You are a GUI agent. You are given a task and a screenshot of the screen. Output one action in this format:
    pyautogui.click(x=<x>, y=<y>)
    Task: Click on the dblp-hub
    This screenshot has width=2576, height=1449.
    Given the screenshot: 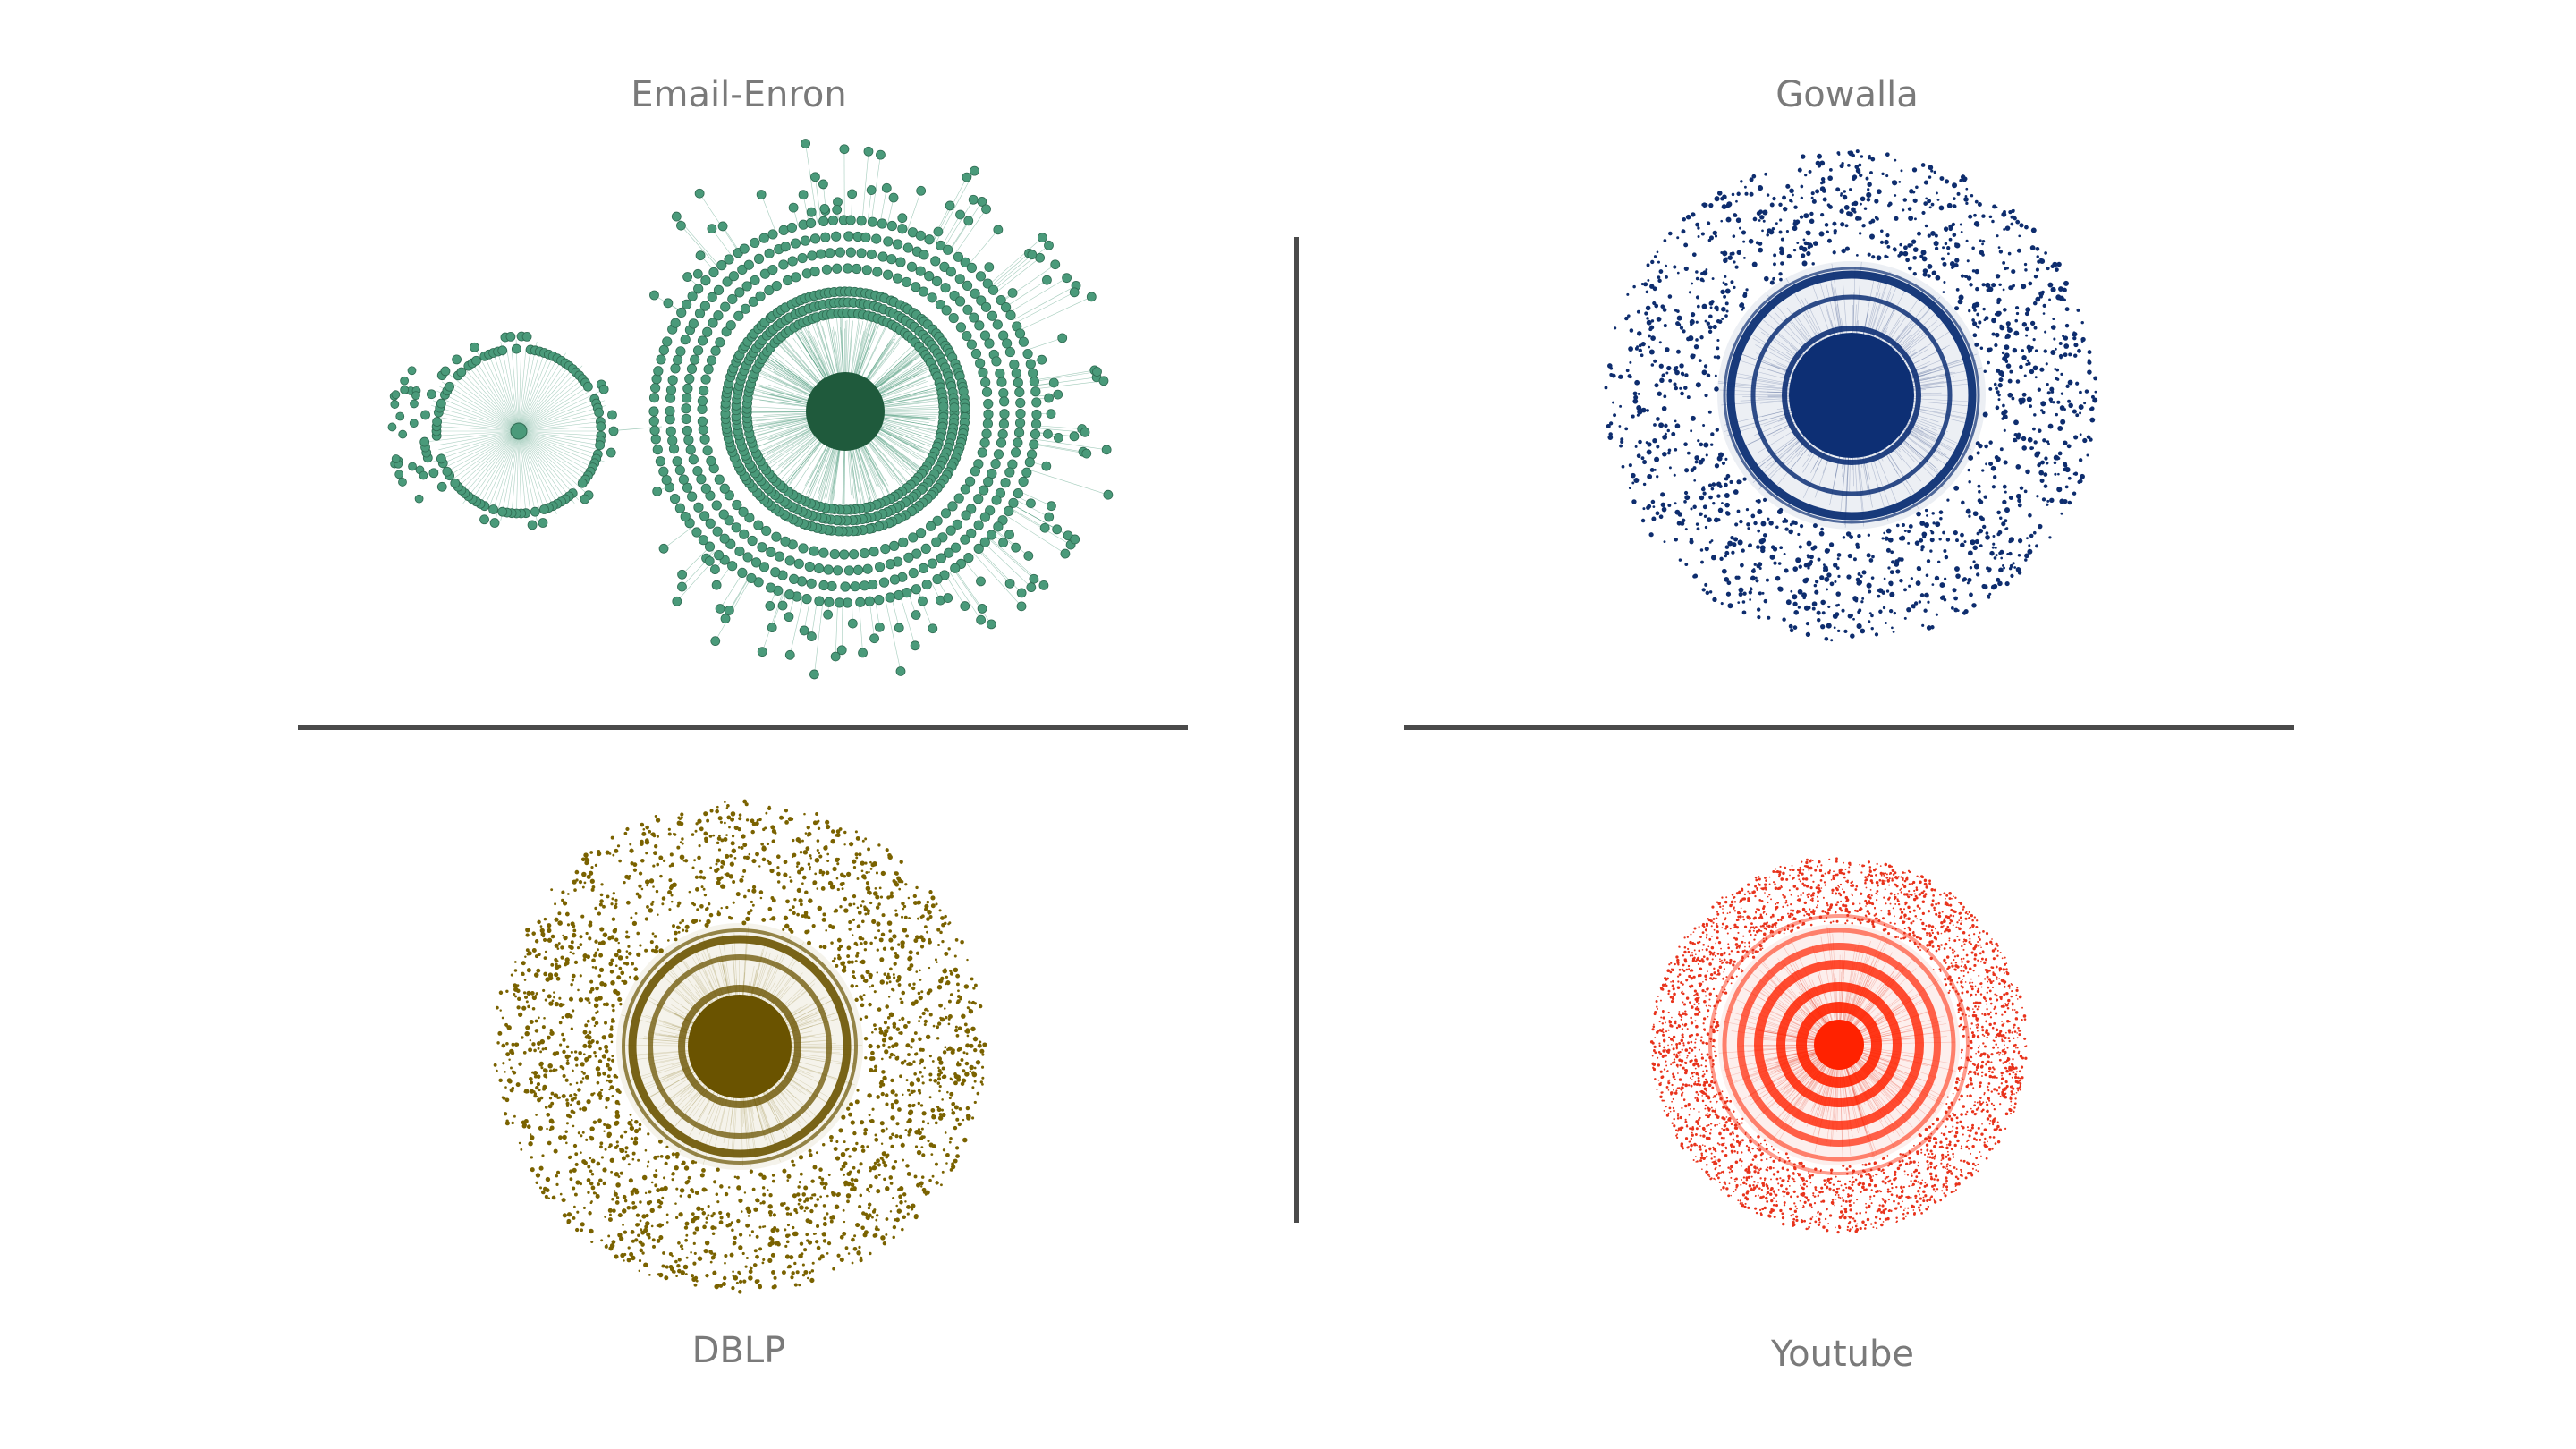 What is the action you would take?
    pyautogui.click(x=740, y=1046)
    